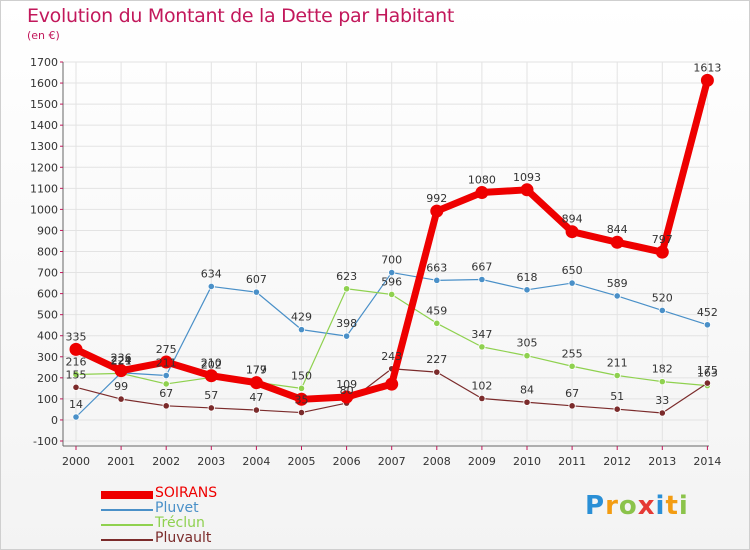 This screenshot has width=750, height=550. What do you see at coordinates (707, 461) in the screenshot?
I see `x-tick-label: 2014` at bounding box center [707, 461].